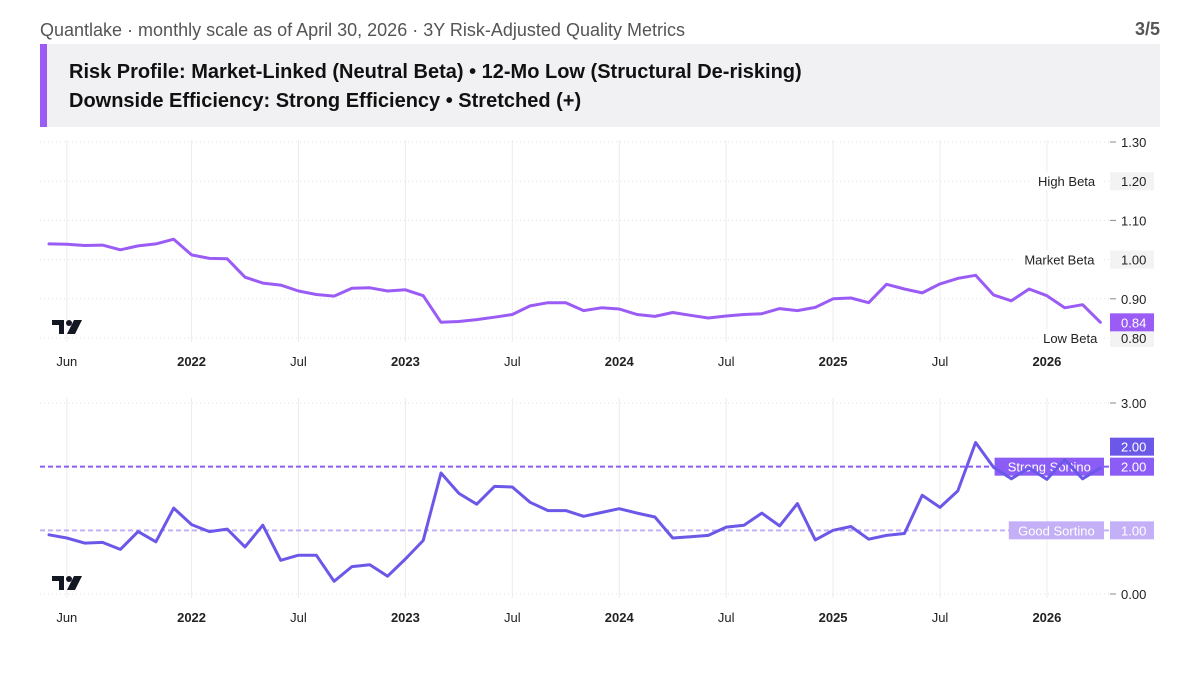  I want to click on last-value-label: 2.00, so click(1133, 447).